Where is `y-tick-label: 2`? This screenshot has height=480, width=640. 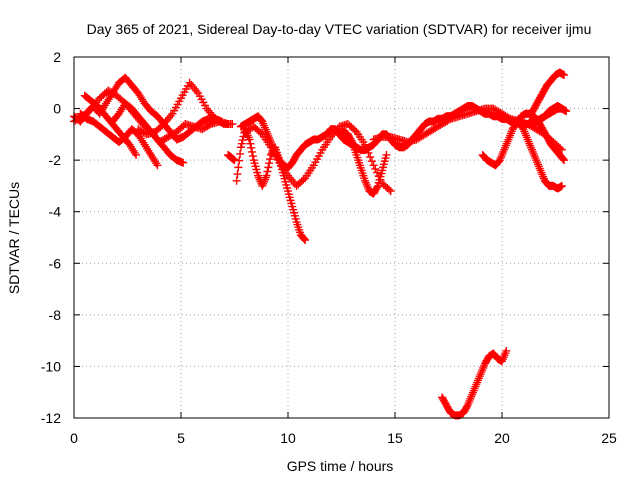
y-tick-label: 2 is located at coordinates (57, 57).